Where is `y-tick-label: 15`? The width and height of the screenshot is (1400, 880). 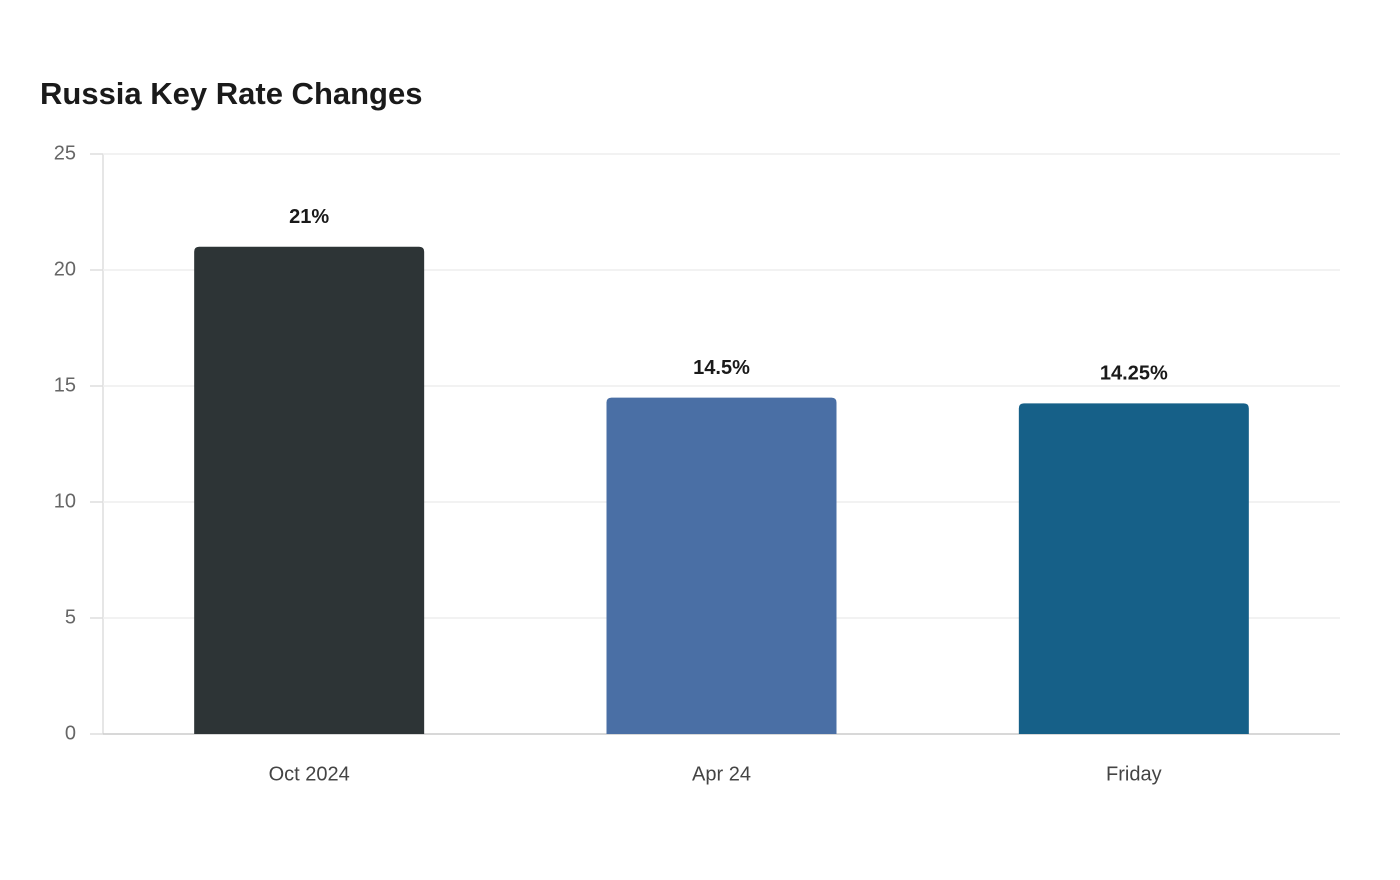 y-tick-label: 15 is located at coordinates (65, 385).